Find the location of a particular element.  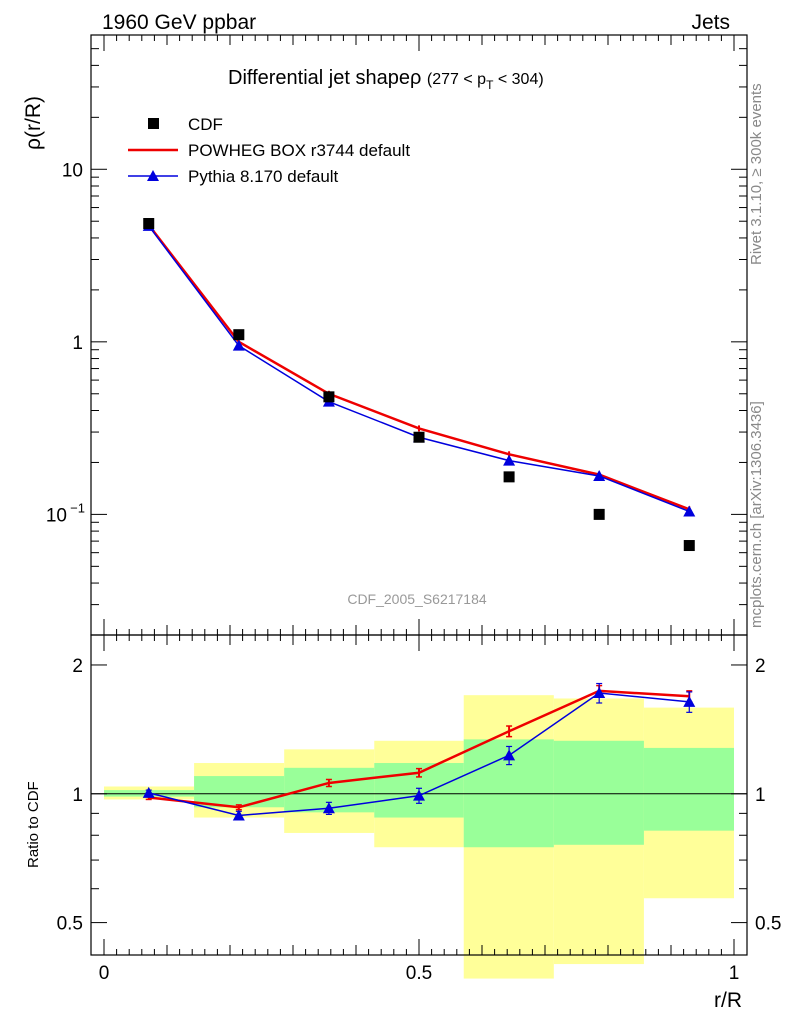

main-y-tick-label: 1 is located at coordinates (77, 343).